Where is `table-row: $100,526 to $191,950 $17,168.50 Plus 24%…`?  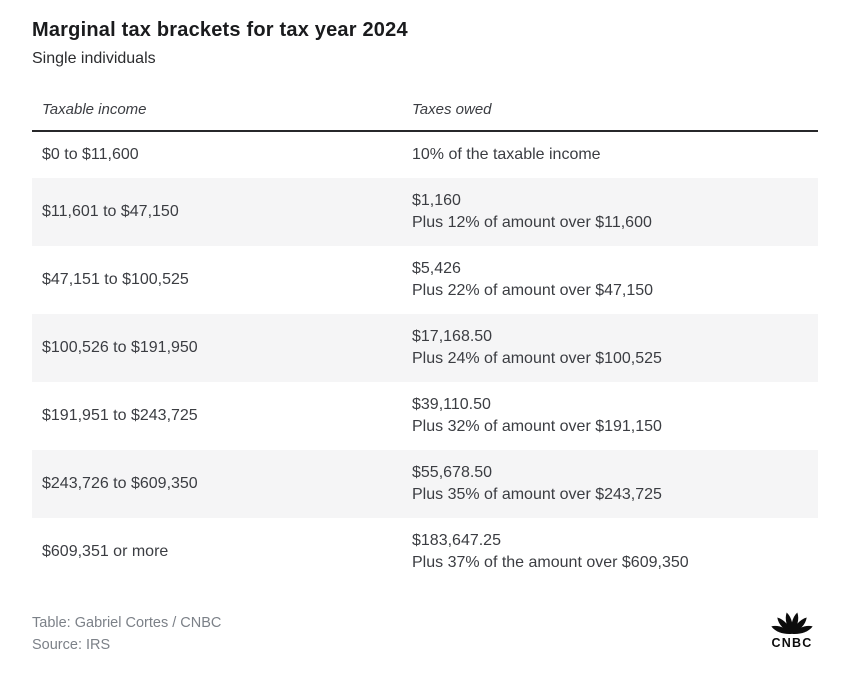
table-row: $100,526 to $191,950 $17,168.50 Plus 24%… is located at coordinates (425, 348).